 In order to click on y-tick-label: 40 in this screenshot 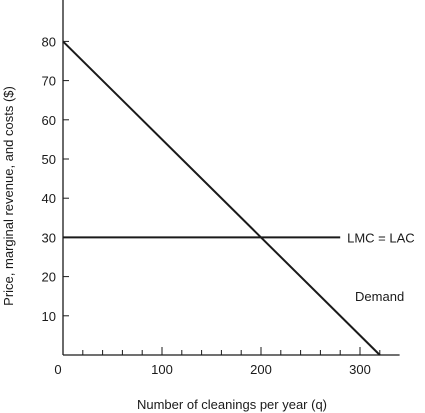, I will do `click(49, 198)`.